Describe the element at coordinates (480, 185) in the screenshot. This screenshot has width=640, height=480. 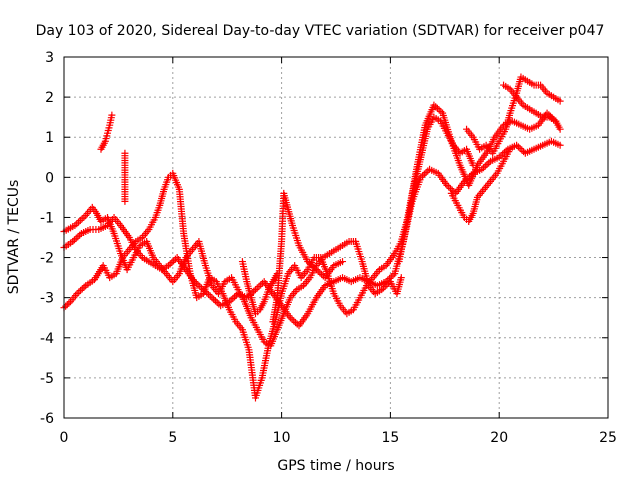
I see `series-track-J` at that location.